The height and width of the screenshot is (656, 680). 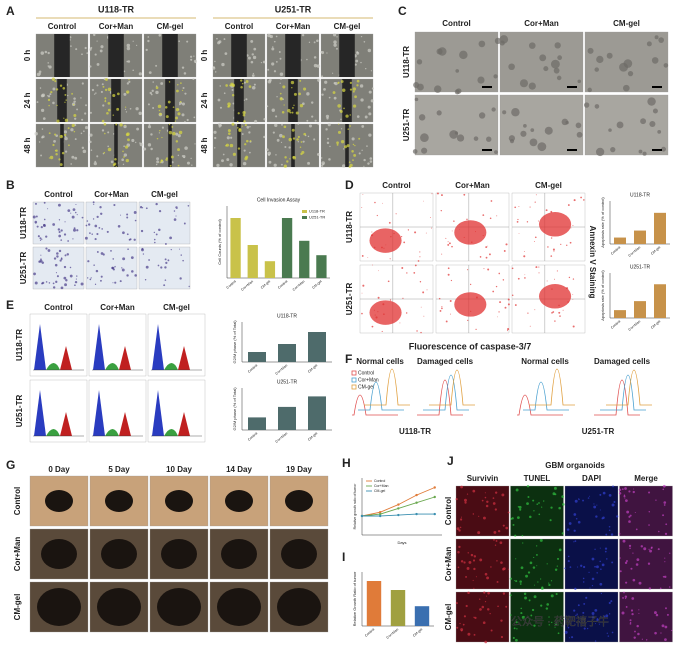 I want to click on curve, so click(x=540, y=405).